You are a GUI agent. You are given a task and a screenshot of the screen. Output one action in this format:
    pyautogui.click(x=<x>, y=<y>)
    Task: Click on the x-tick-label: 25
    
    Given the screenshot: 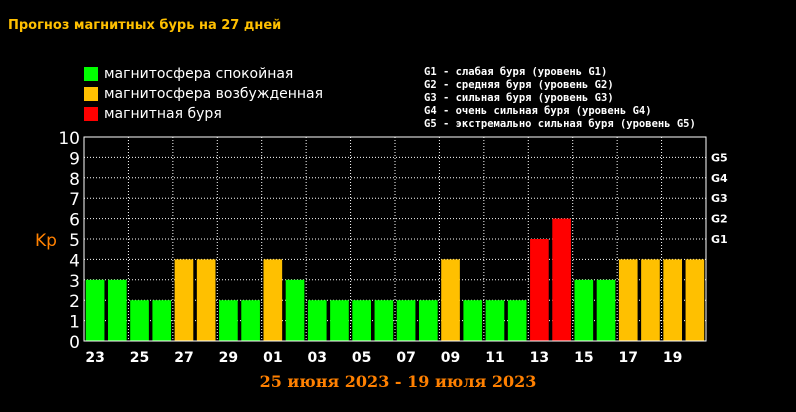 What is the action you would take?
    pyautogui.click(x=139, y=358)
    